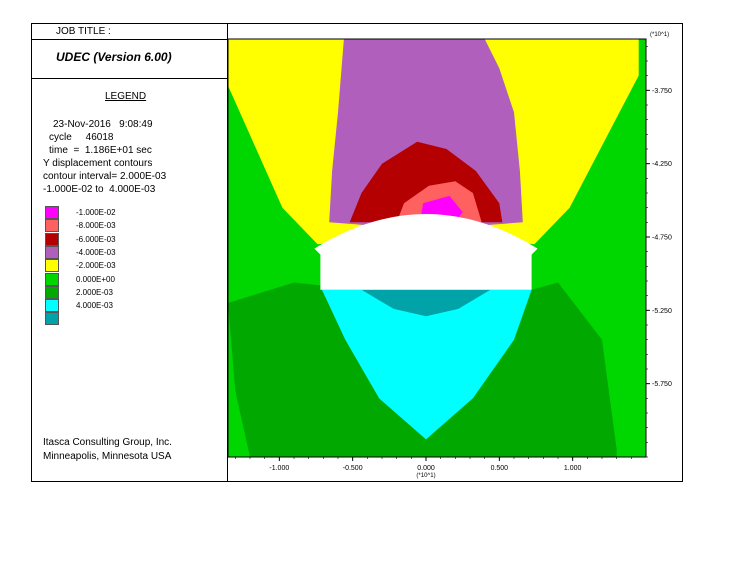  What do you see at coordinates (425, 476) in the screenshot?
I see `x-scale-label: (*10^1)` at bounding box center [425, 476].